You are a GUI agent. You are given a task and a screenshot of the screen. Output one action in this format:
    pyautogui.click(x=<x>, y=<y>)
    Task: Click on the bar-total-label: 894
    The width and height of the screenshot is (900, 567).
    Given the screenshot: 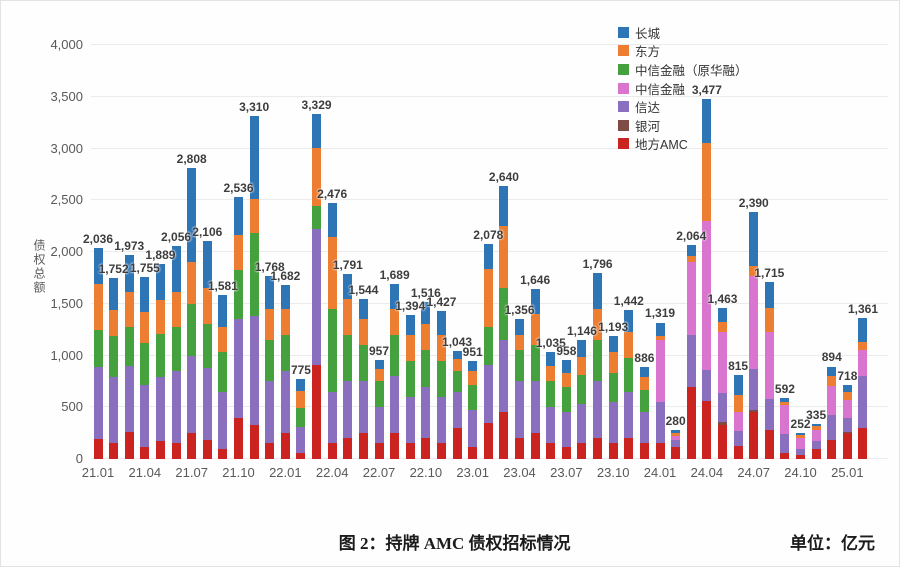 What is the action you would take?
    pyautogui.click(x=831, y=357)
    